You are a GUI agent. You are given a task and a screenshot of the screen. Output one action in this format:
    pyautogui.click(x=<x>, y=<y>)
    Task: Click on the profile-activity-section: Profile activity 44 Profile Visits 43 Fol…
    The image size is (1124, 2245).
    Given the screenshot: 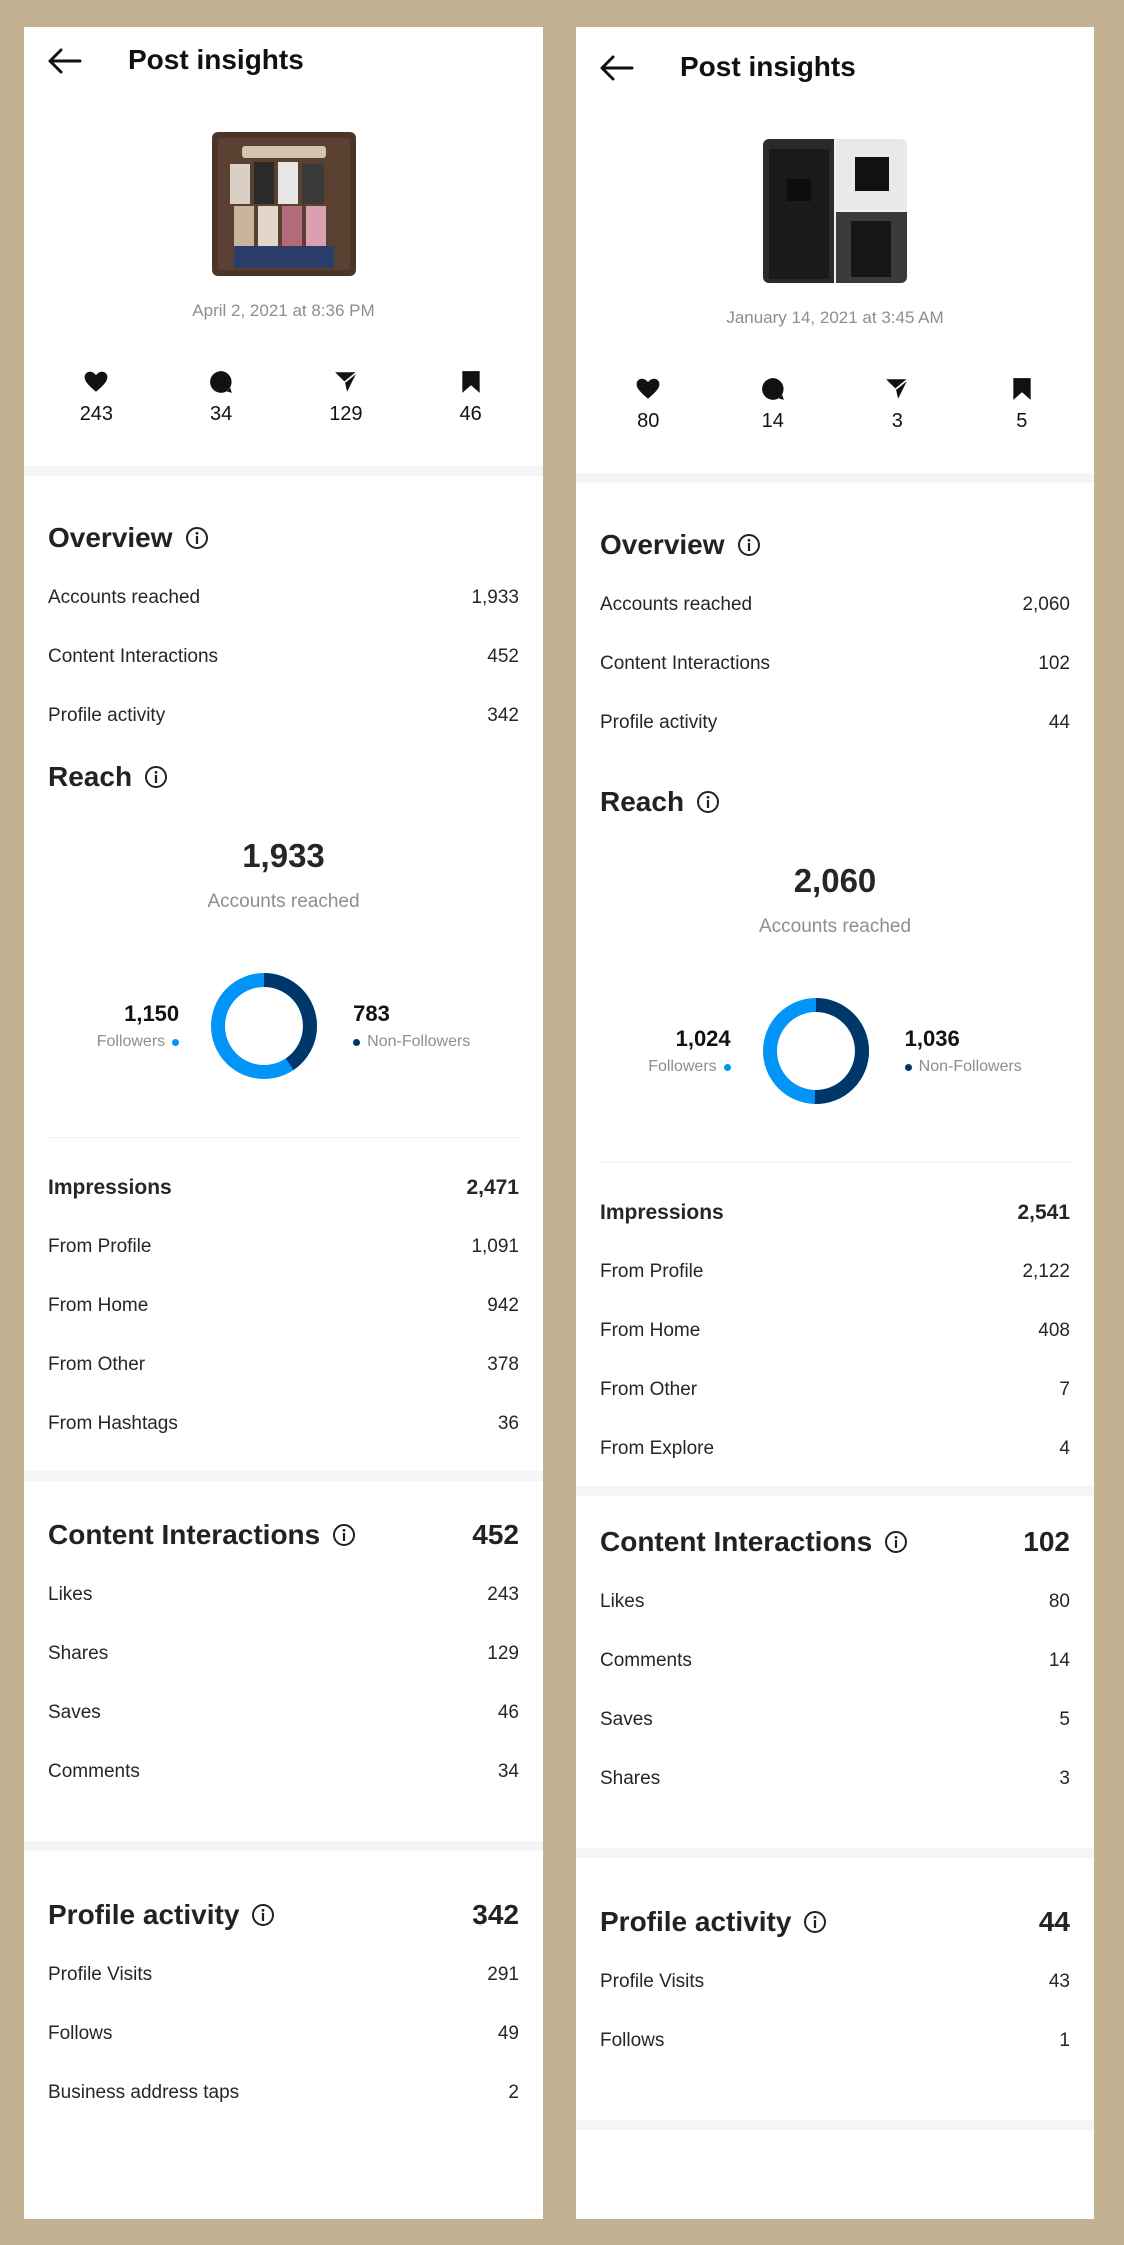 What is the action you would take?
    pyautogui.click(x=835, y=1986)
    